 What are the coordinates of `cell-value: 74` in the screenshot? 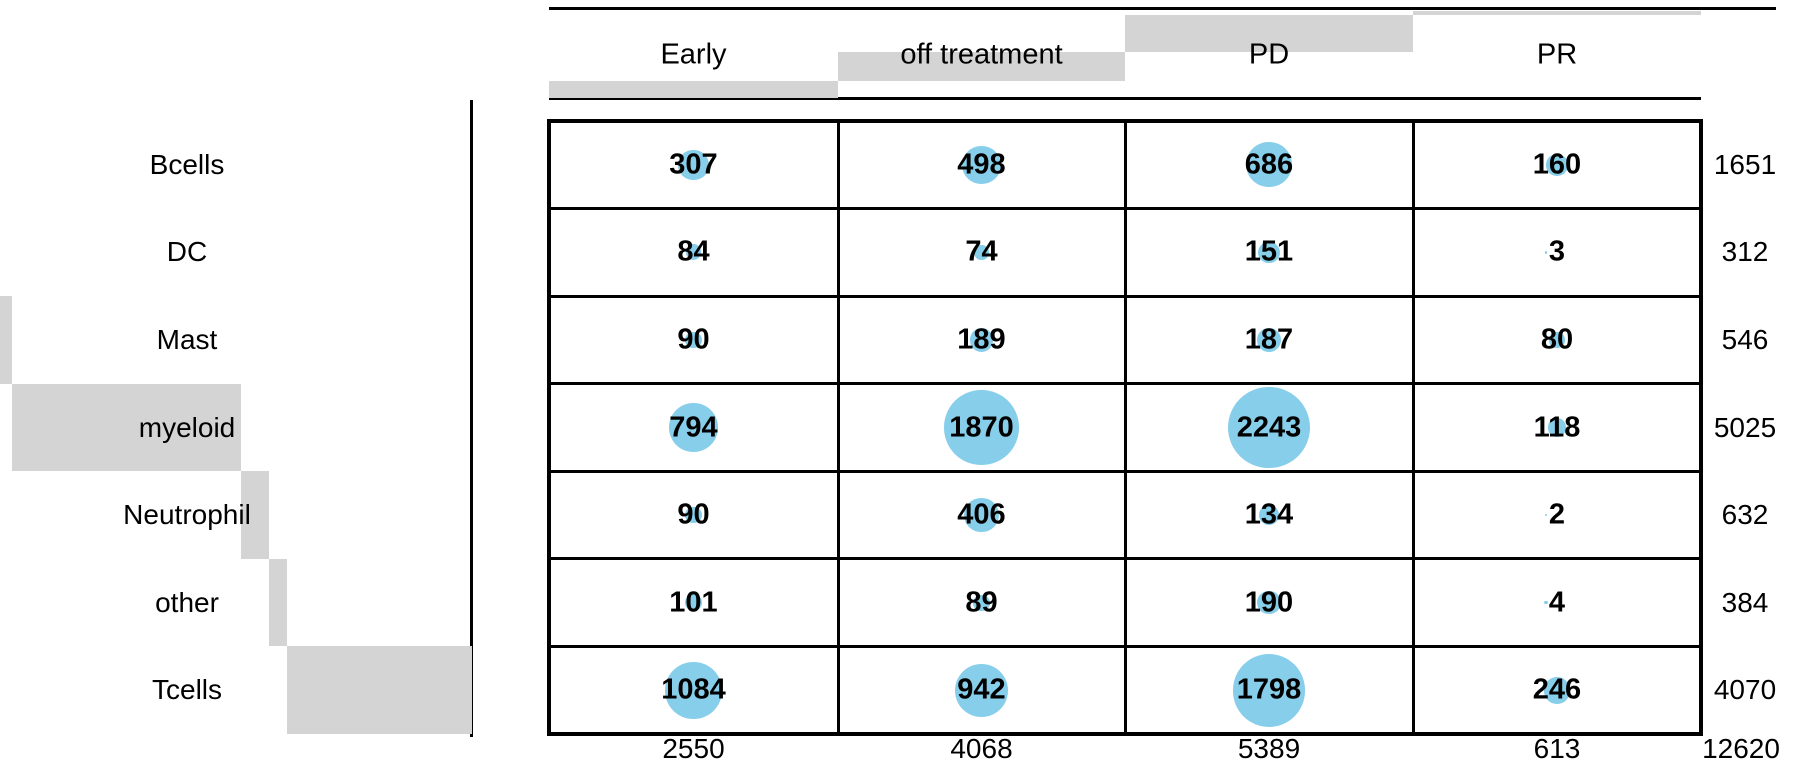 It's located at (981, 251).